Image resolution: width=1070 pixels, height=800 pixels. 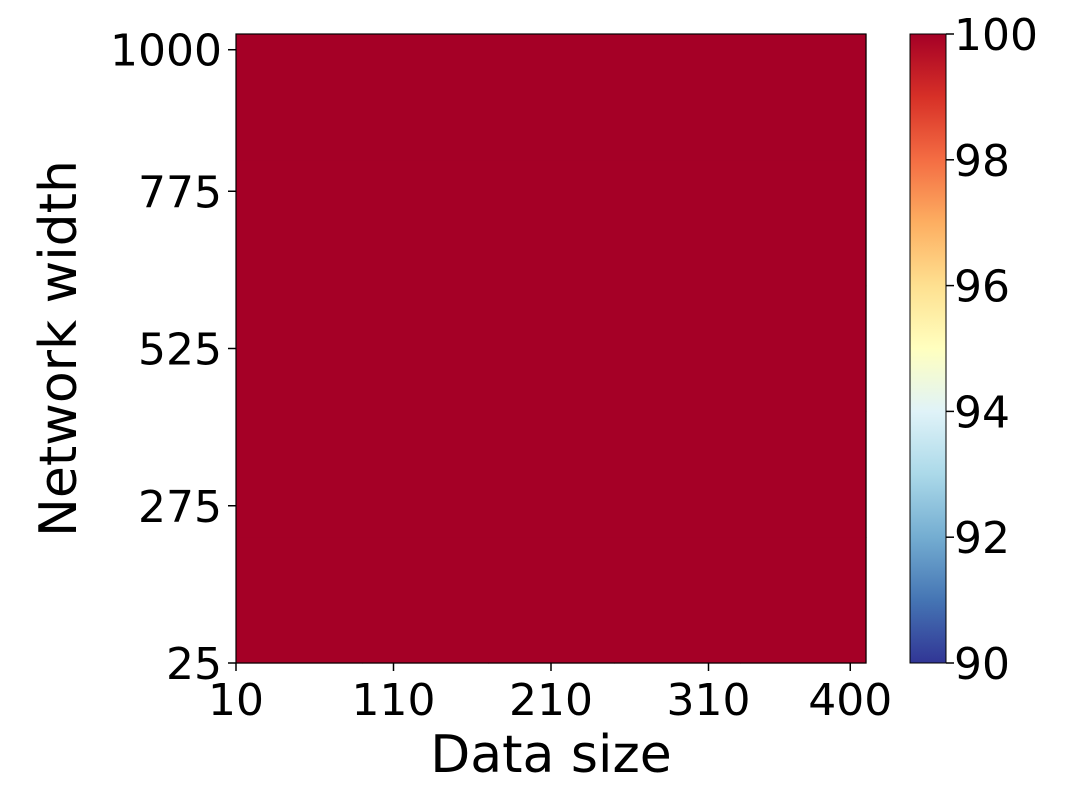 What do you see at coordinates (850, 700) in the screenshot?
I see `x-tick-label: 400` at bounding box center [850, 700].